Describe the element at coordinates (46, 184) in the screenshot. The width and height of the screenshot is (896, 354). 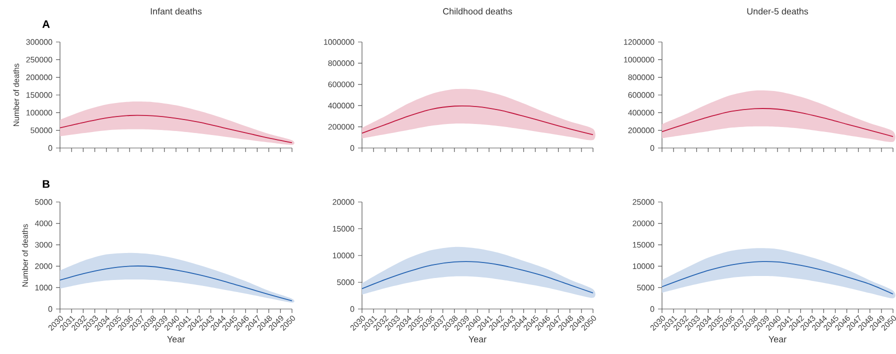
I see `text: B` at that location.